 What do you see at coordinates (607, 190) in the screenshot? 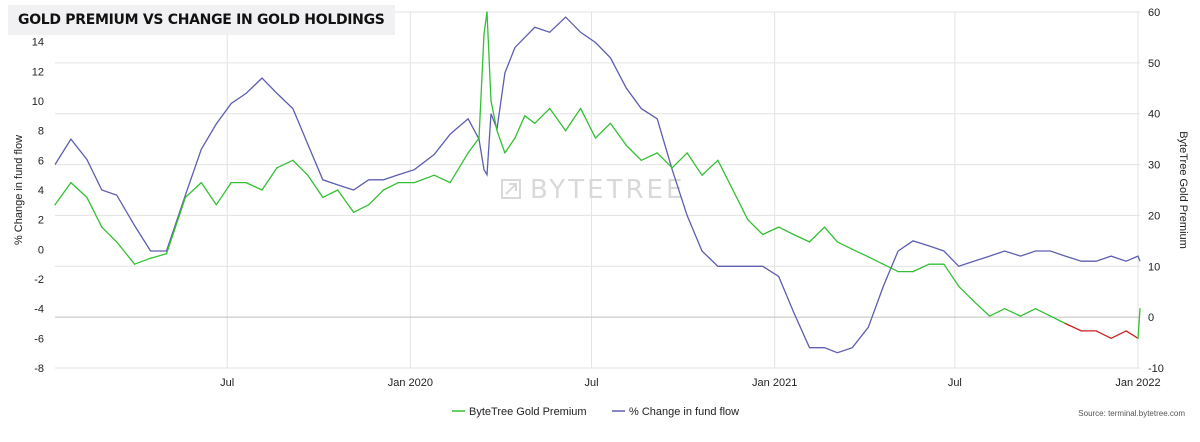
I see `watermark-text: BYTETREE` at bounding box center [607, 190].